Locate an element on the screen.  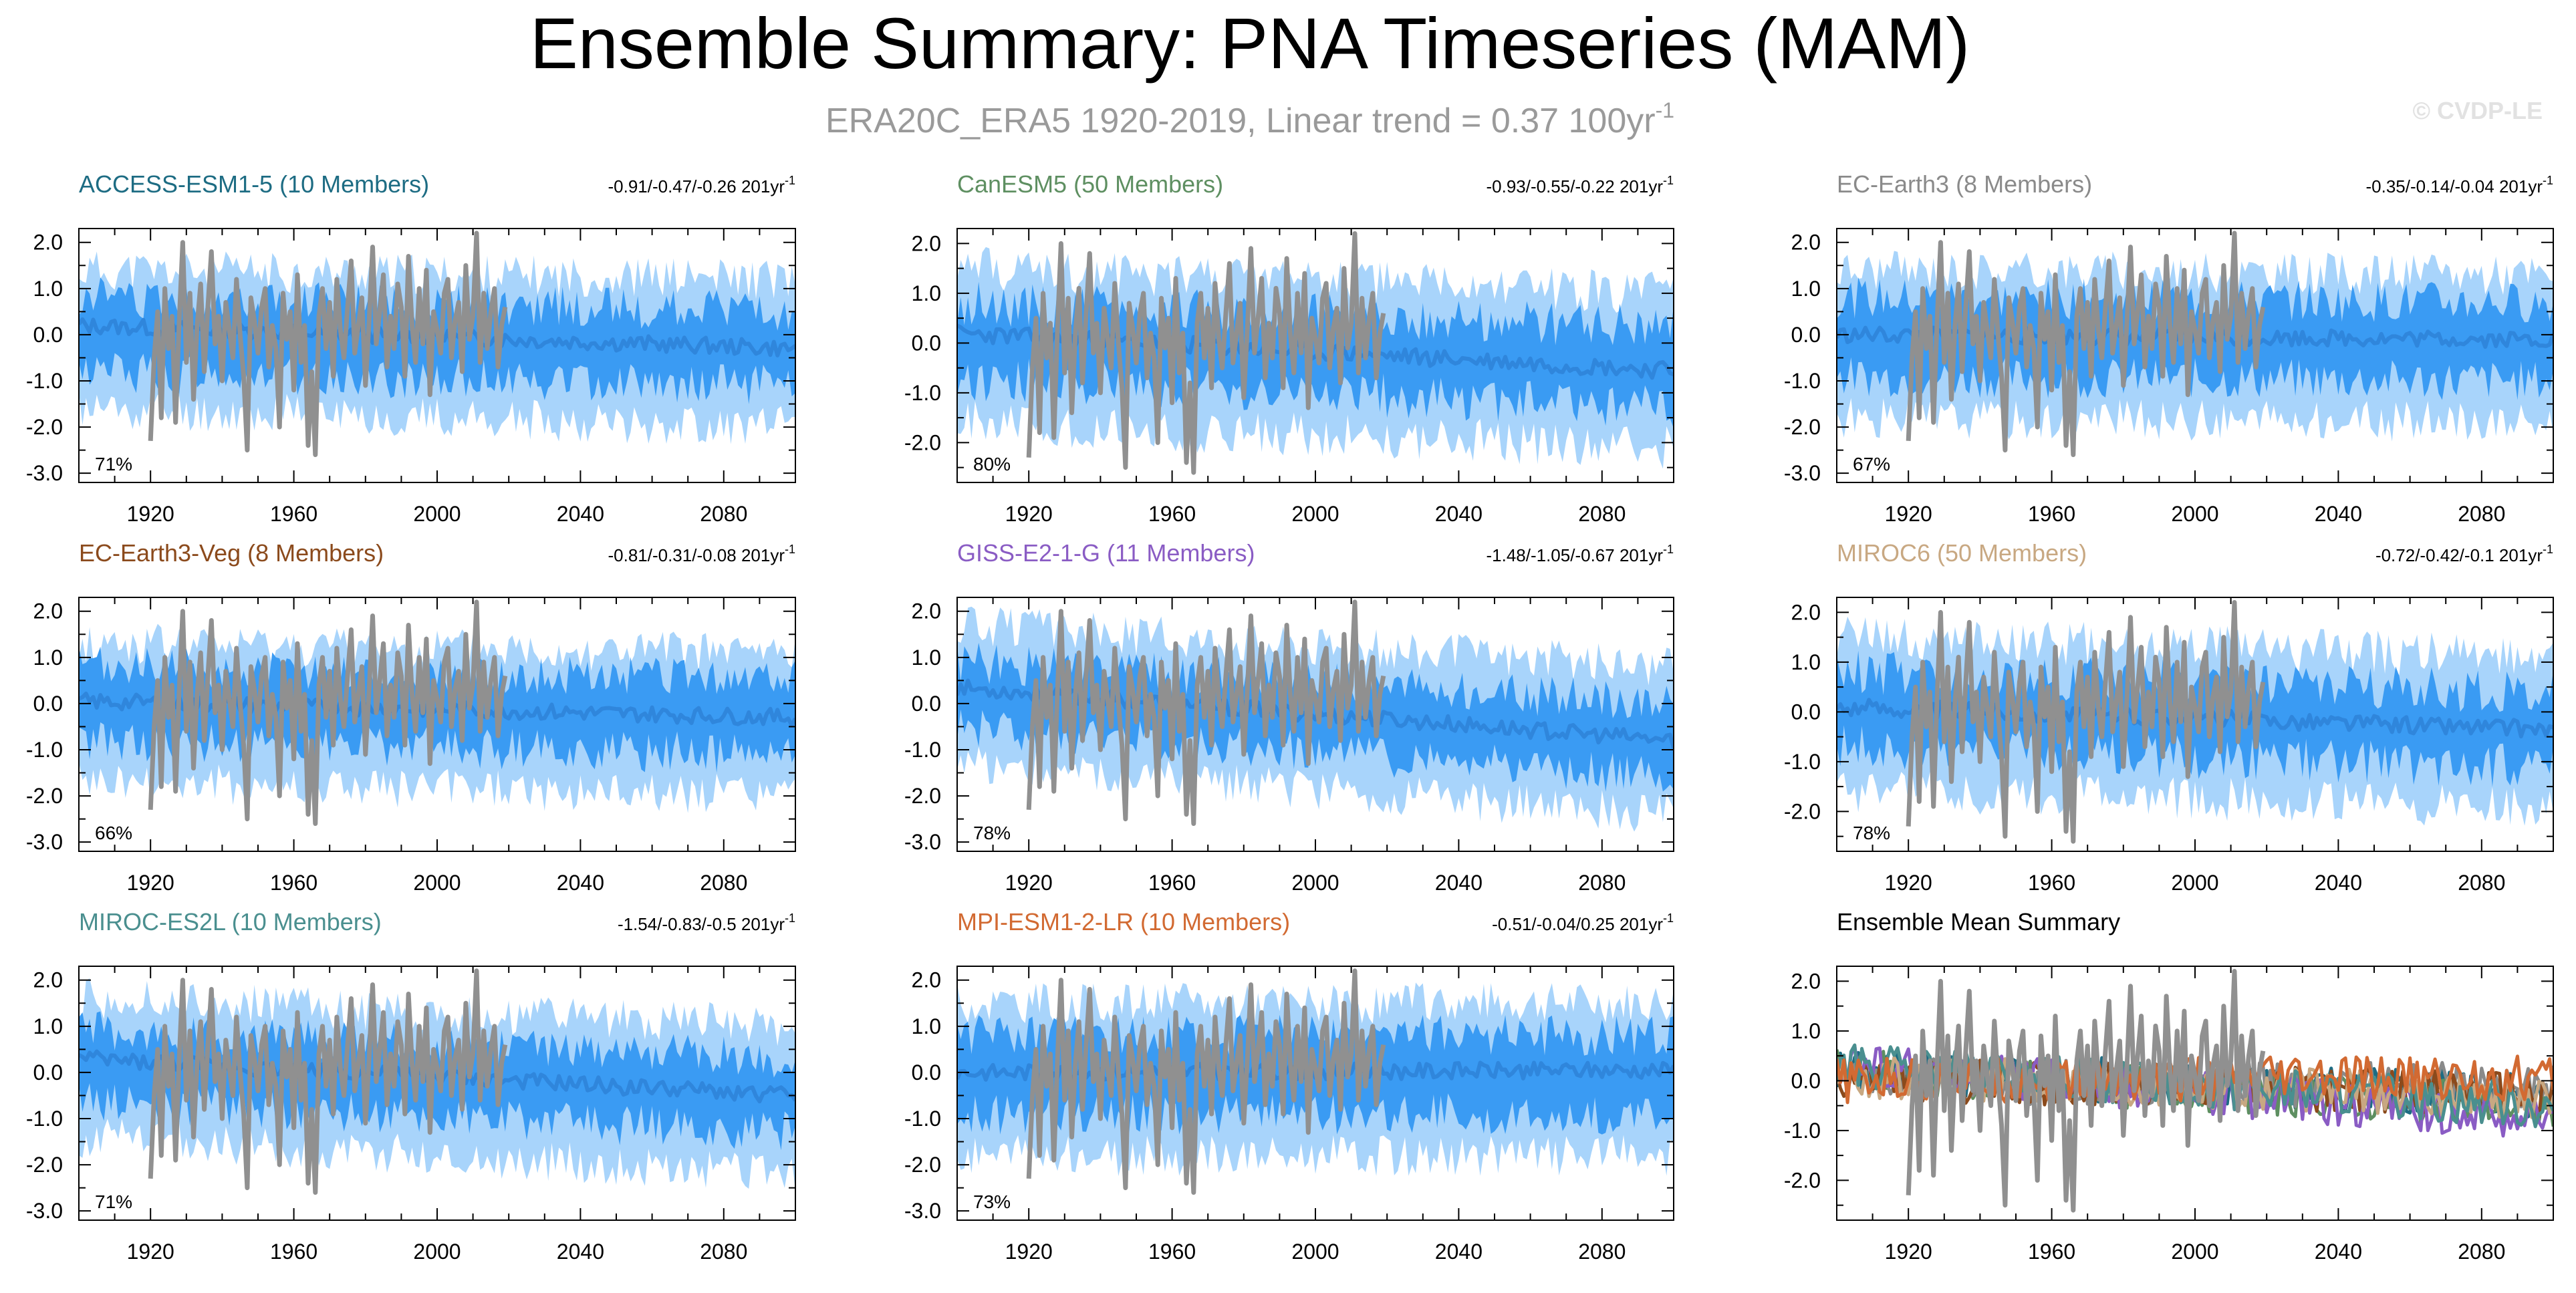
panel-title: MIROC-ES2L (10 Members) is located at coordinates (231, 922).